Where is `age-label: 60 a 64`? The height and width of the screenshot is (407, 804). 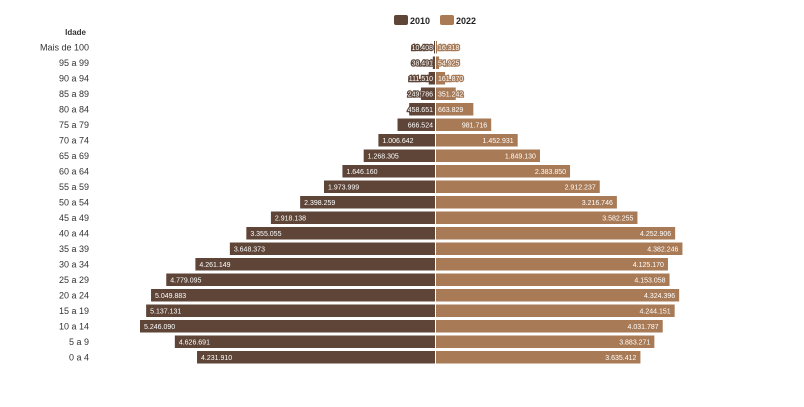 age-label: 60 a 64 is located at coordinates (74, 171).